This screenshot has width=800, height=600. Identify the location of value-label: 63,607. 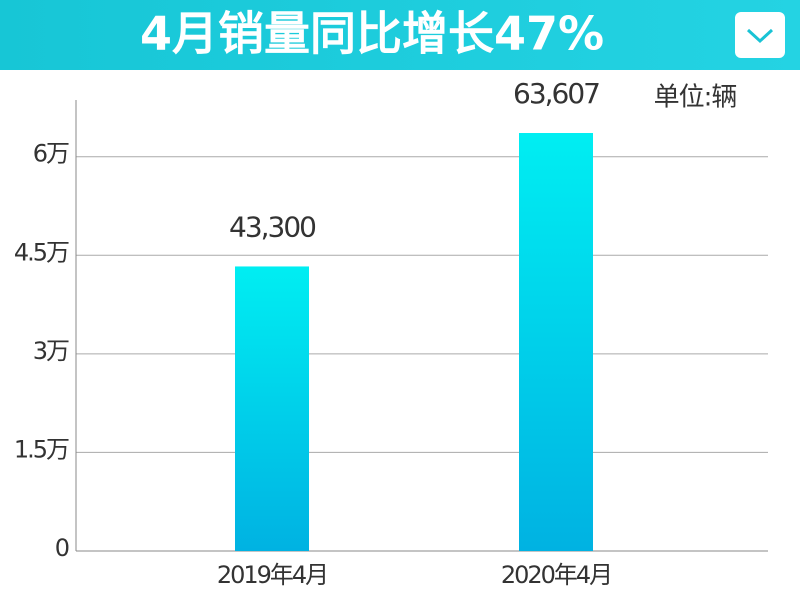
(556, 93).